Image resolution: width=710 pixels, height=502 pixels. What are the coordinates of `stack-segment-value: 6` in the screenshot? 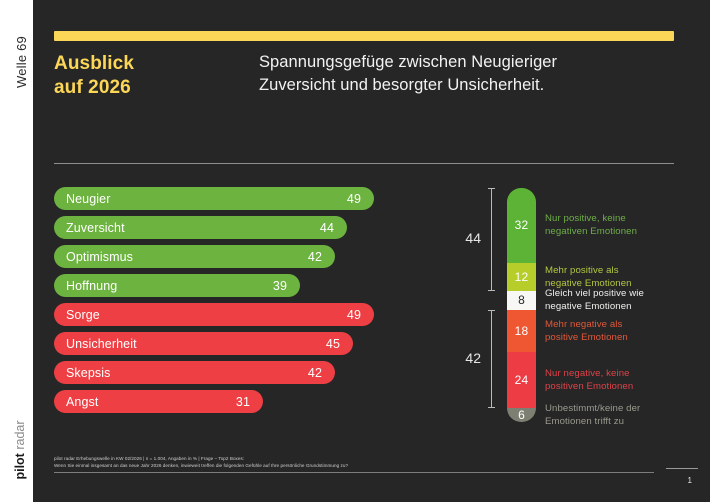 It's located at (521, 414).